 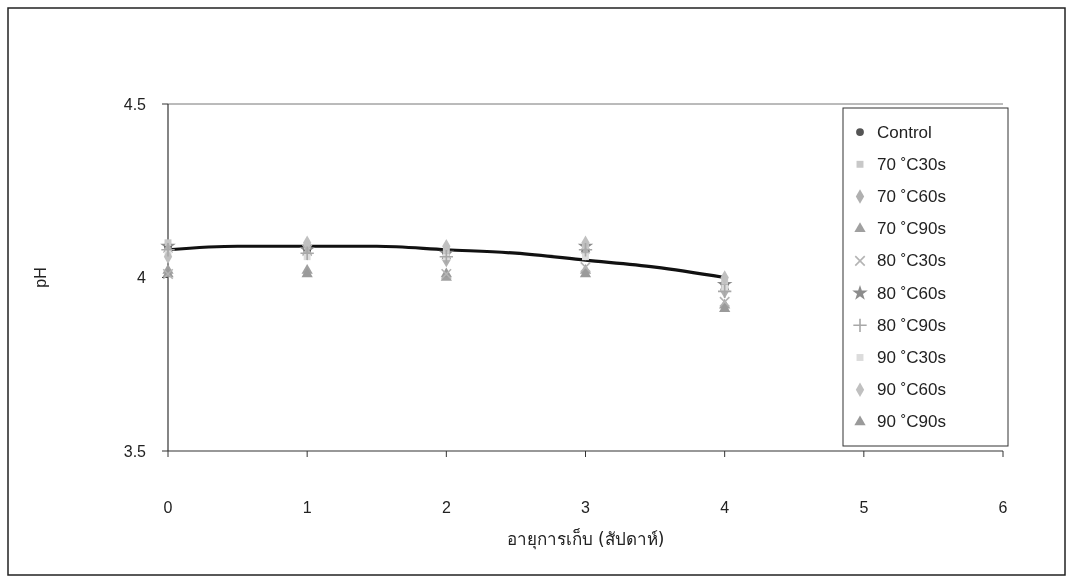 I want to click on legend-label: 80 ˚C30s, so click(x=911, y=261).